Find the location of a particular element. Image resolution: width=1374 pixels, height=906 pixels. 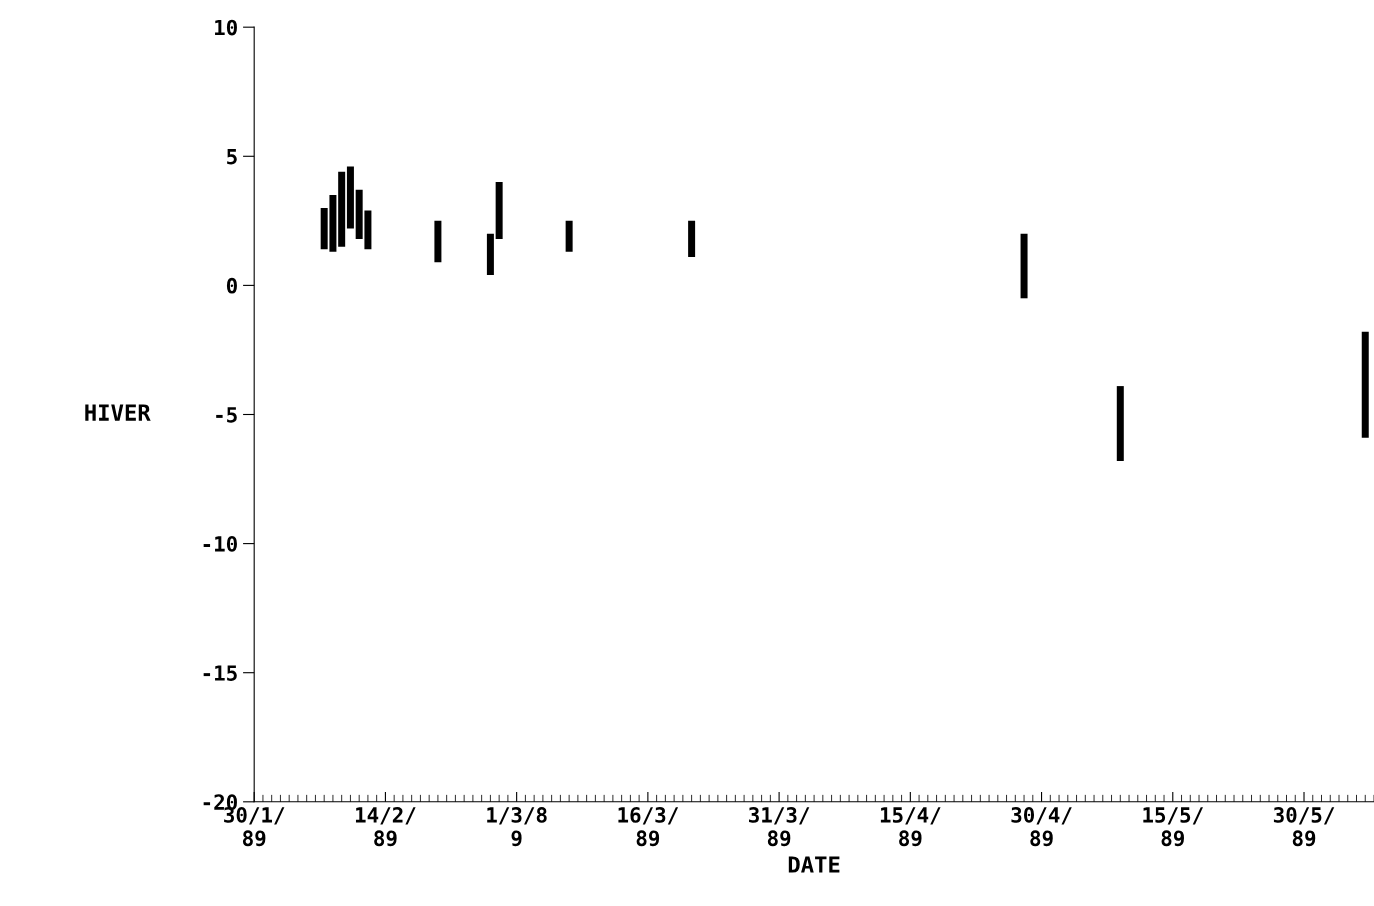

x-tick-label: 15/5/ 89 is located at coordinates (1173, 827).